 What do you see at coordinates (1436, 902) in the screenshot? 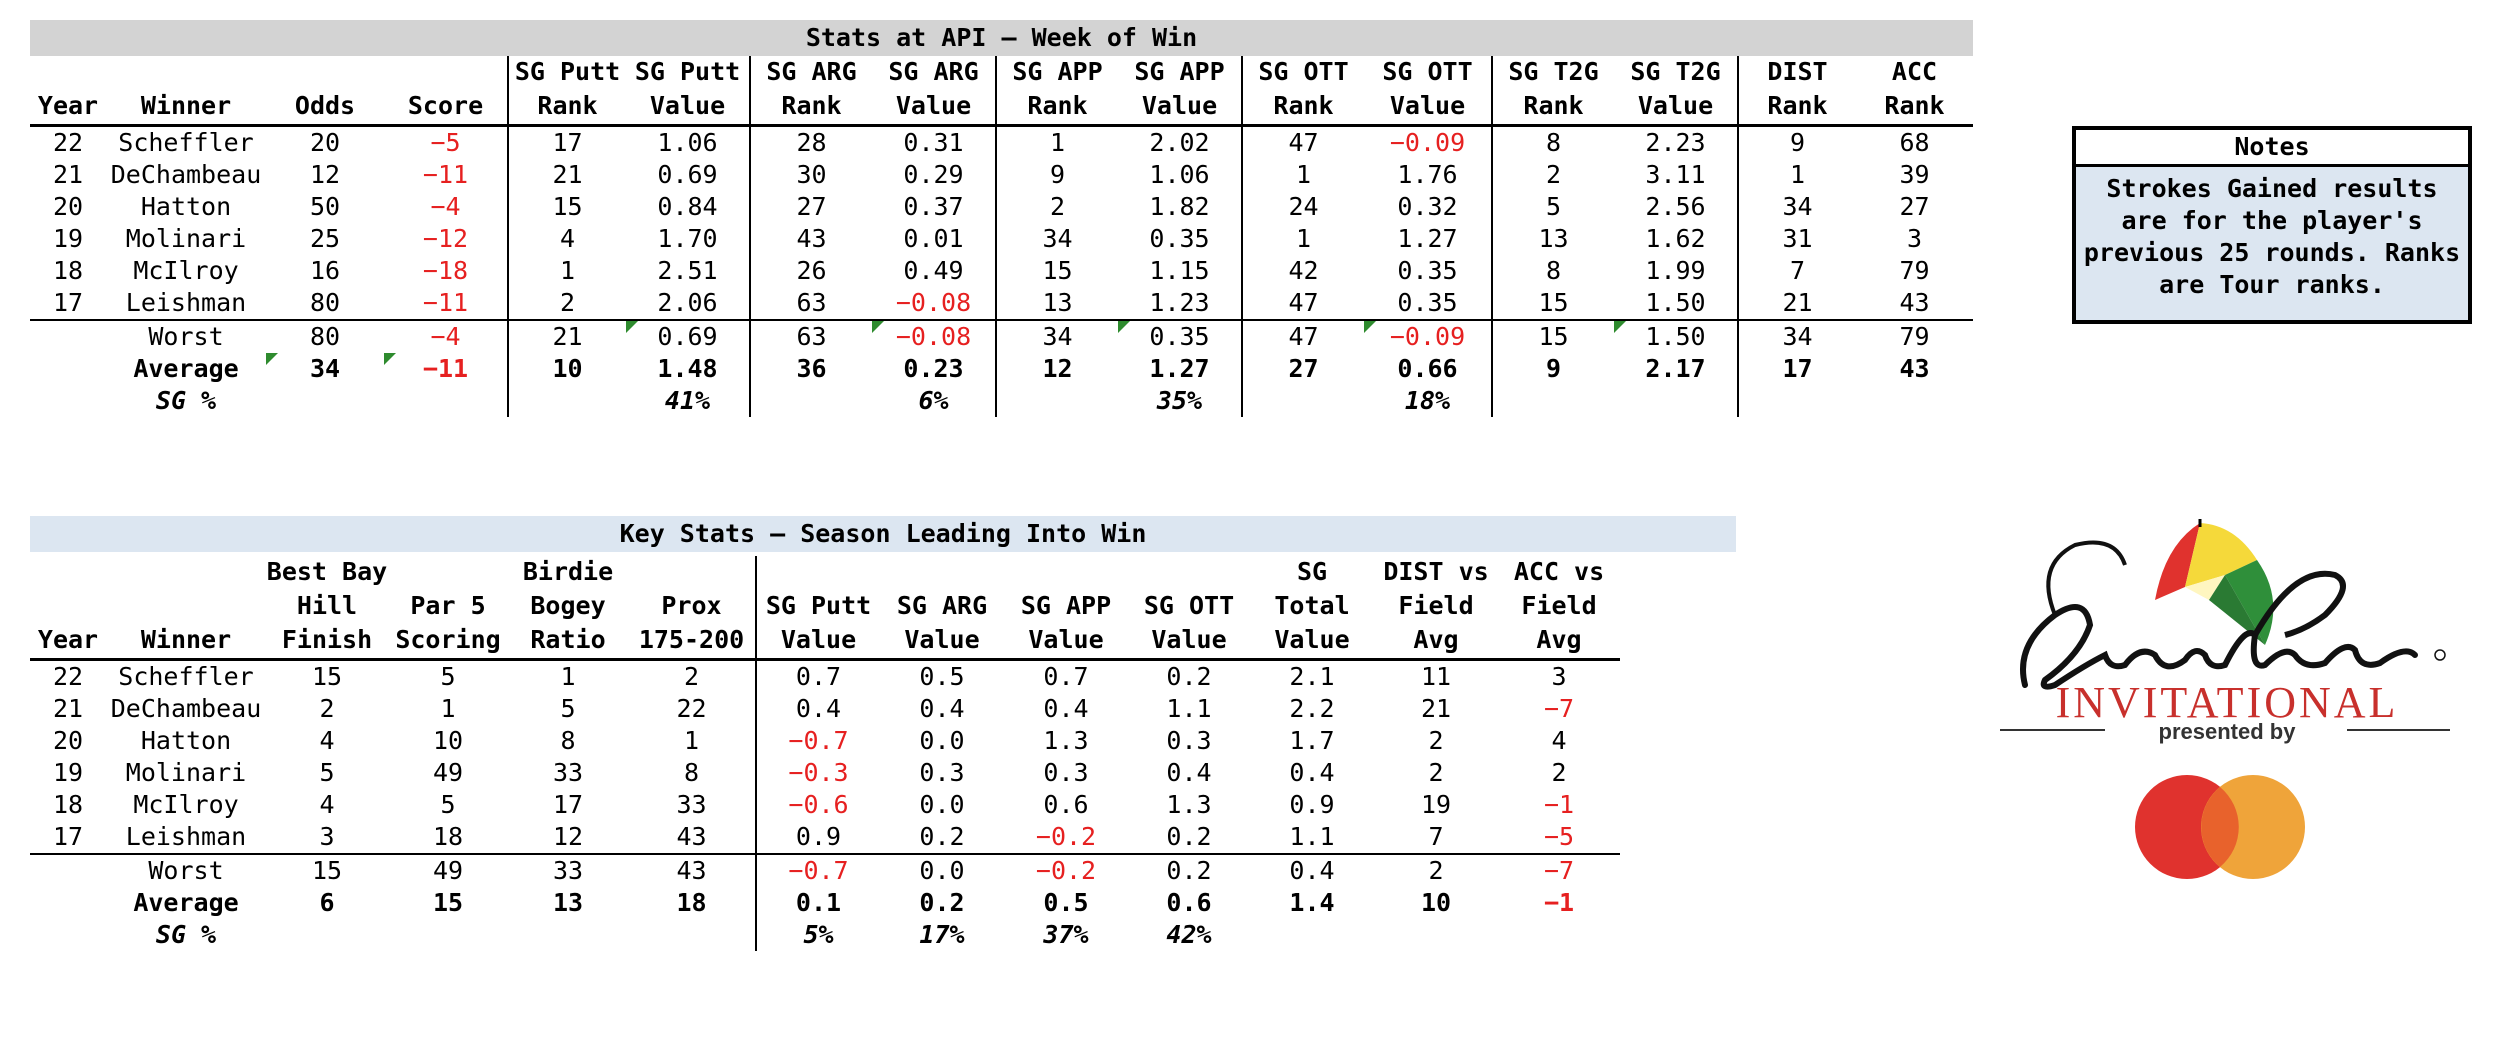
I see `table-cell: 10` at bounding box center [1436, 902].